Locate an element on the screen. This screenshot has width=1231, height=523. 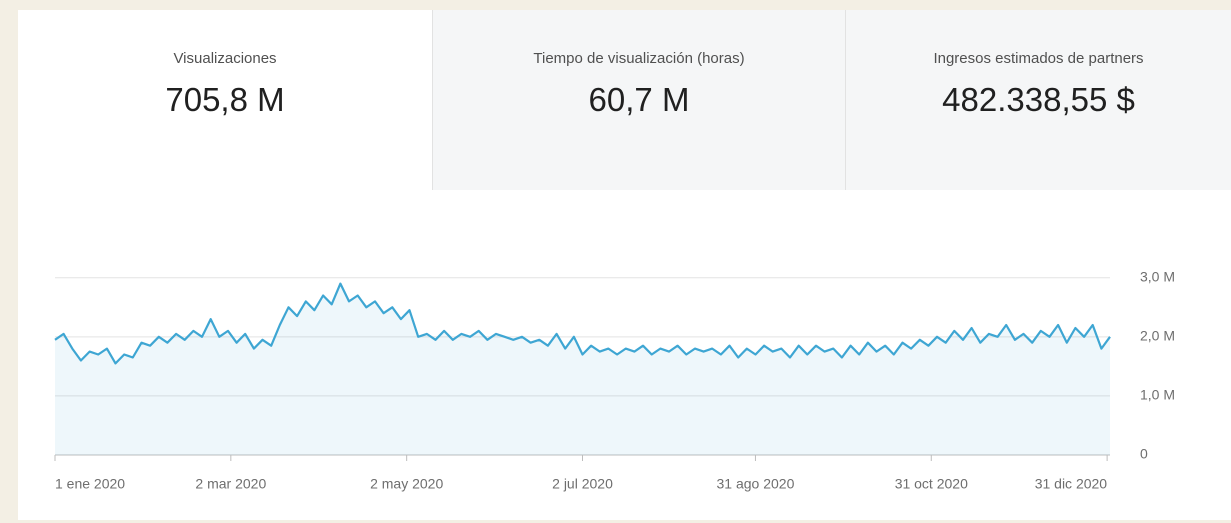
x-tick-label: 2 mar 2020 is located at coordinates (230, 484).